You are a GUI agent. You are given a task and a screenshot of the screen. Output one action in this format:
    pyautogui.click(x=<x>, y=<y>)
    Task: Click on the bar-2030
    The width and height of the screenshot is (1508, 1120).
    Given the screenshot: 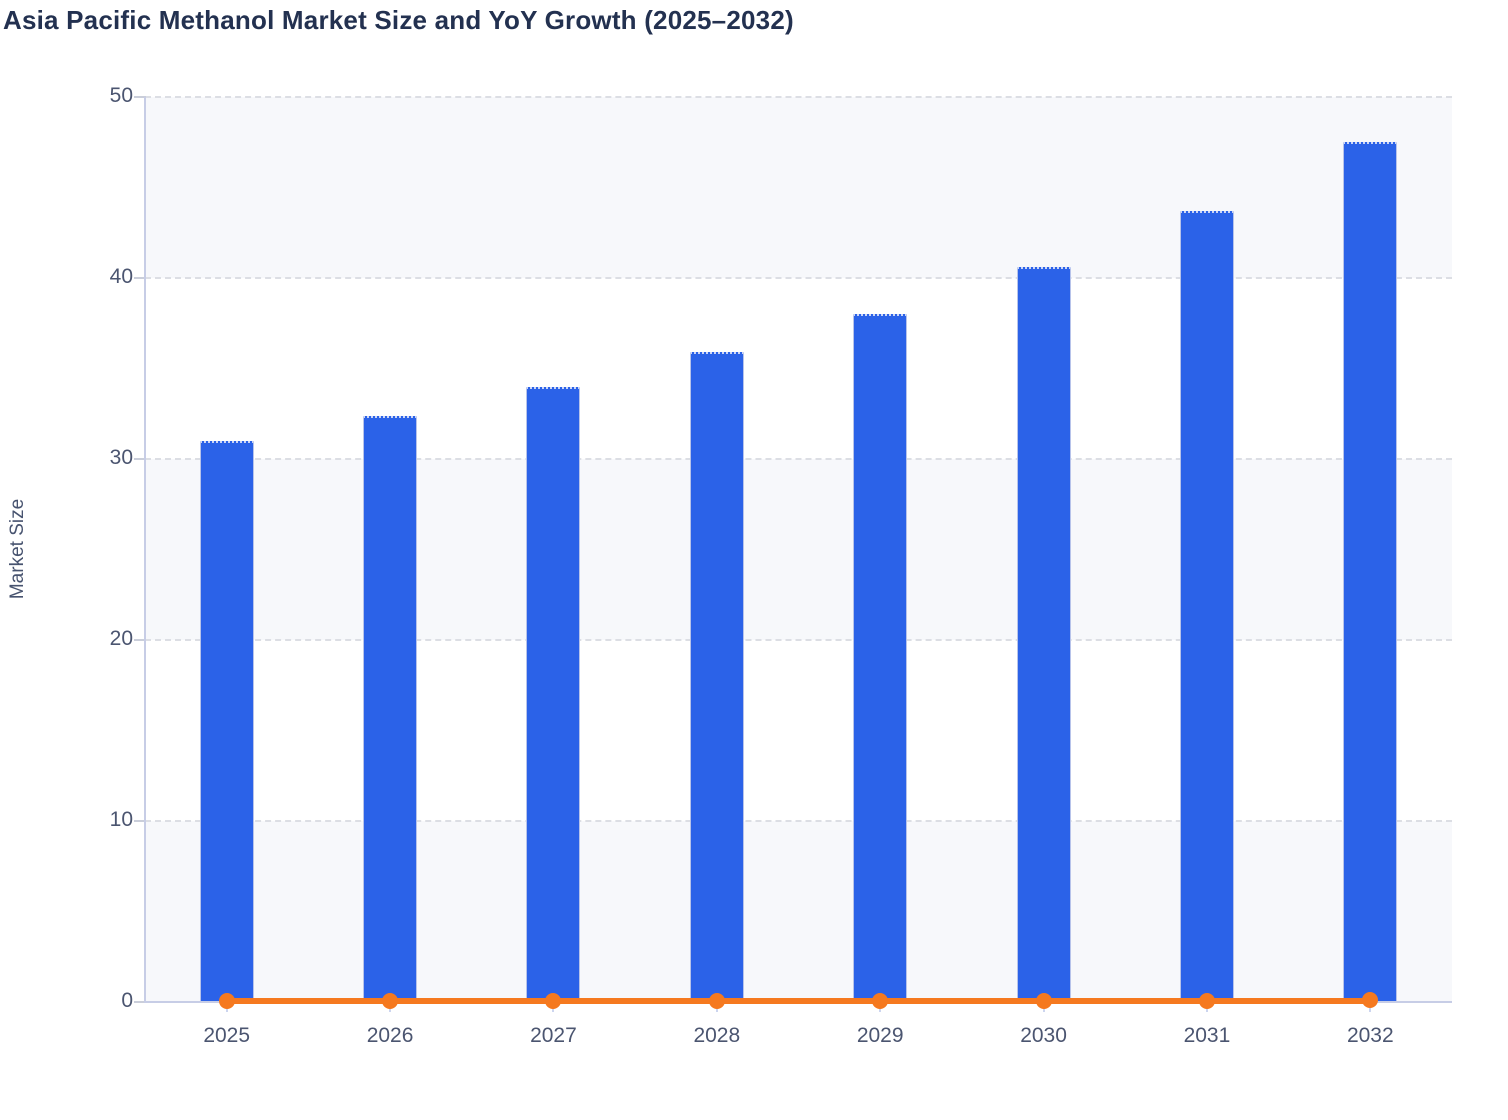 What is the action you would take?
    pyautogui.click(x=1043, y=634)
    